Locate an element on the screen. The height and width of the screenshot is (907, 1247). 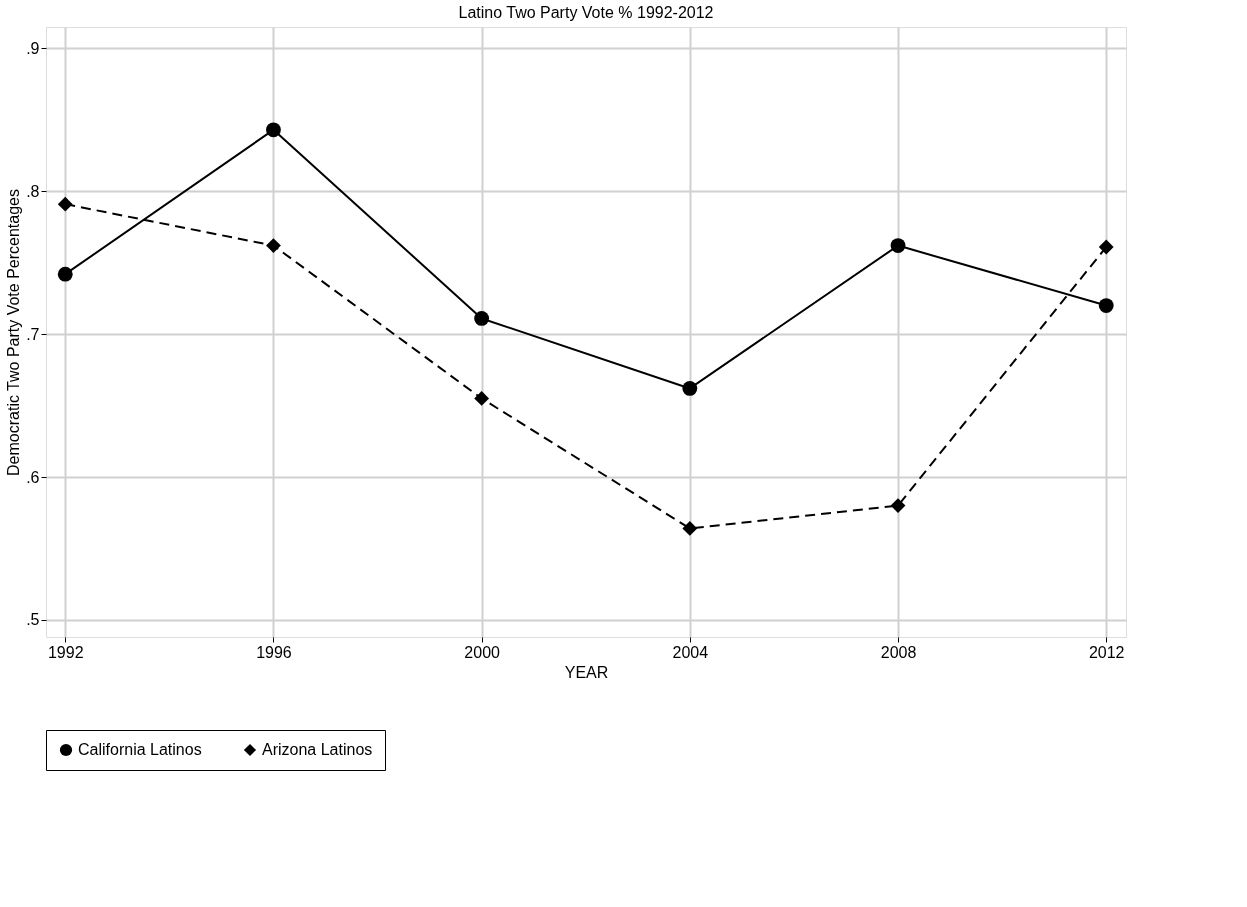
legend-label: Arizona Latinos is located at coordinates (317, 749).